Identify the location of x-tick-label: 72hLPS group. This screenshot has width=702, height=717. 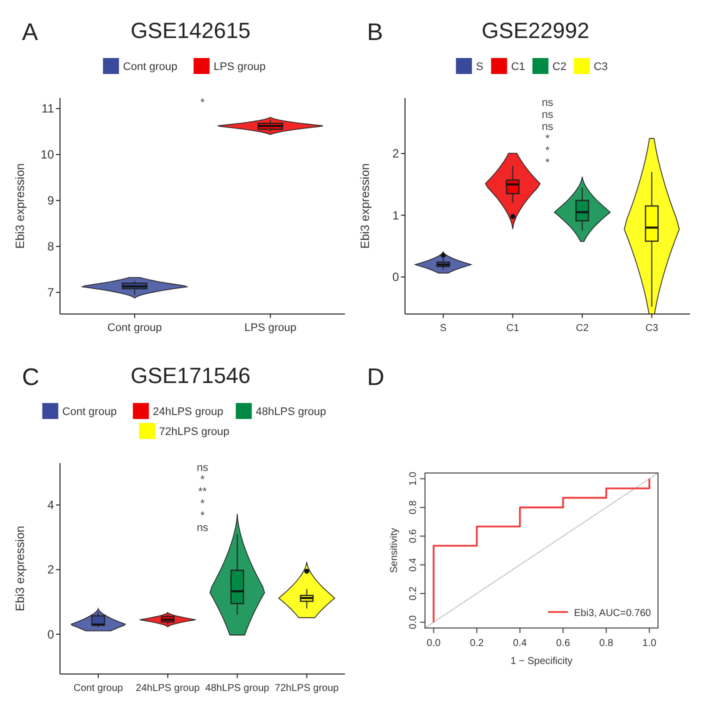
(307, 688).